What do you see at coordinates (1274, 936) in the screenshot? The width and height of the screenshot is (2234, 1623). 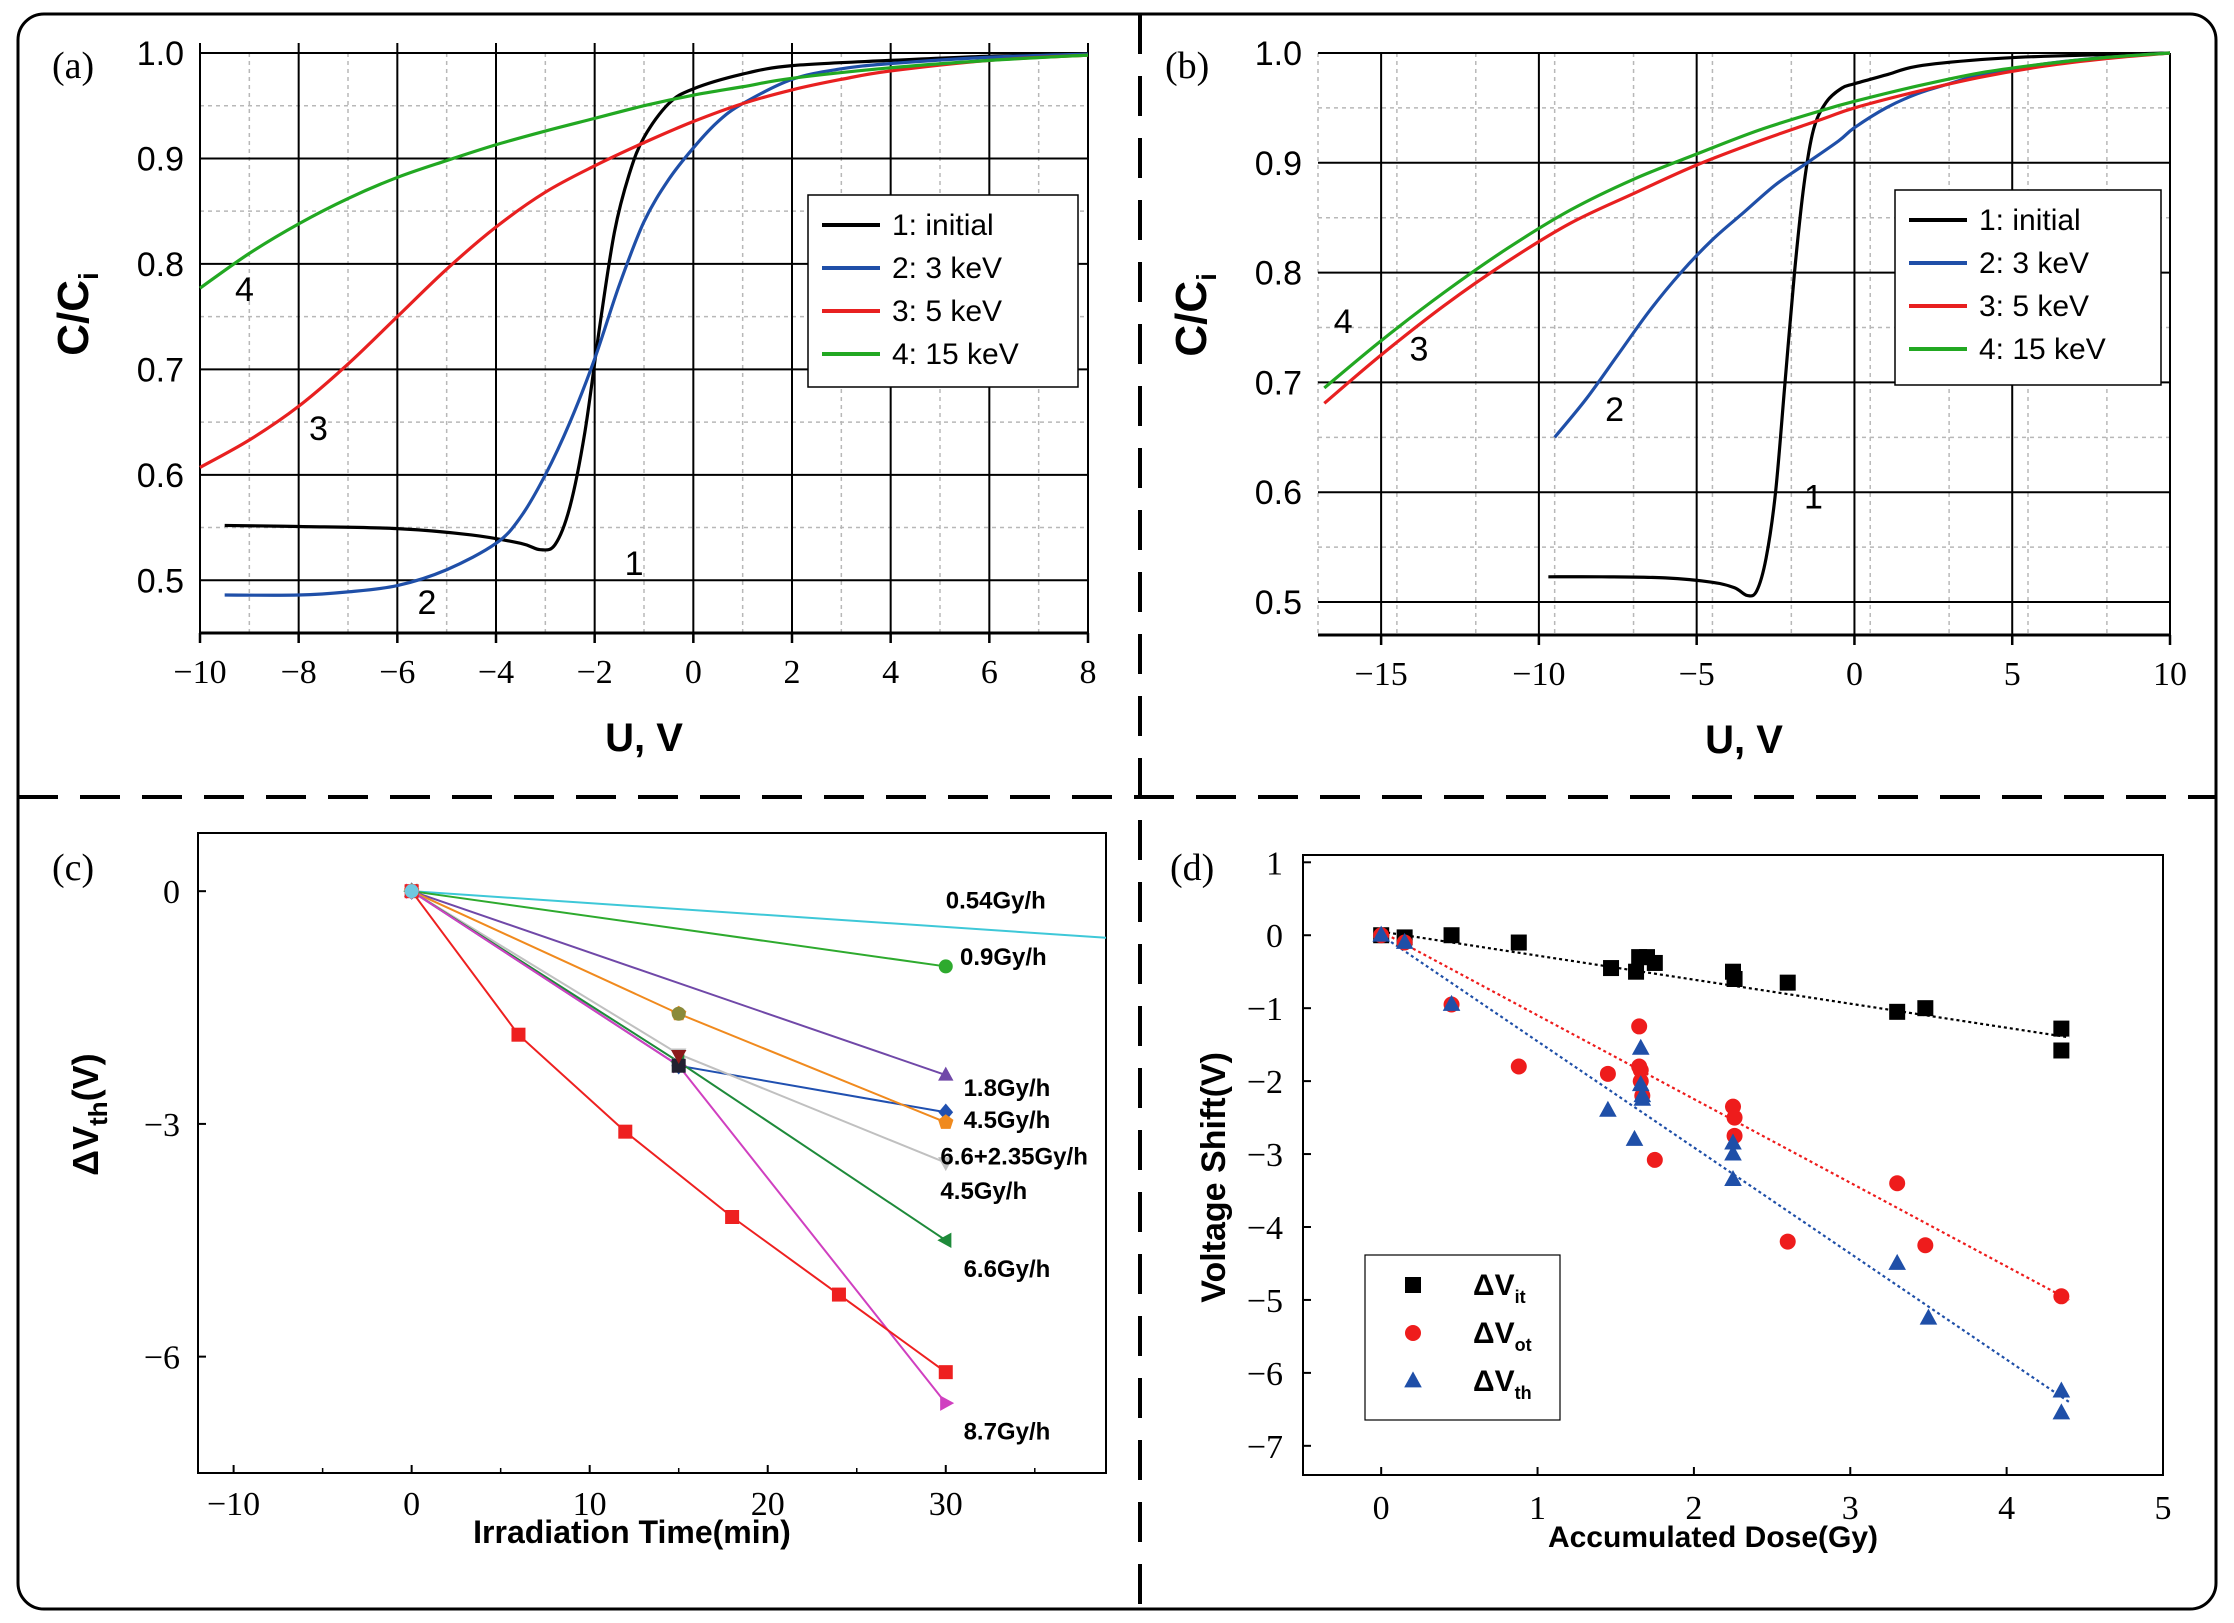 I see `y-tick-label: 0` at bounding box center [1274, 936].